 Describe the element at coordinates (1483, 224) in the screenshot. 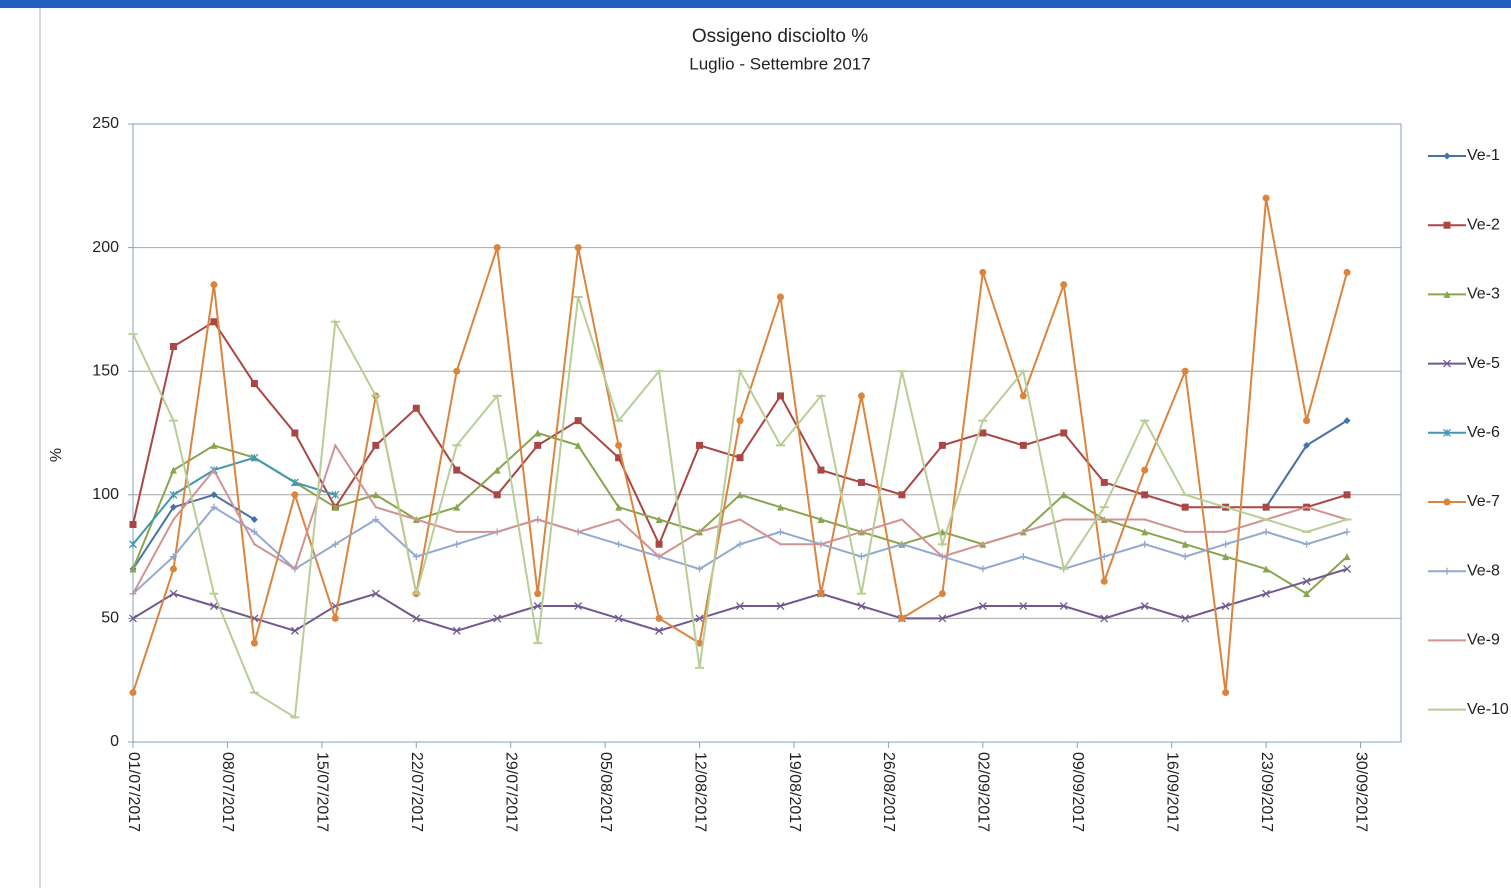

I see `legend-label: Ve-2` at that location.